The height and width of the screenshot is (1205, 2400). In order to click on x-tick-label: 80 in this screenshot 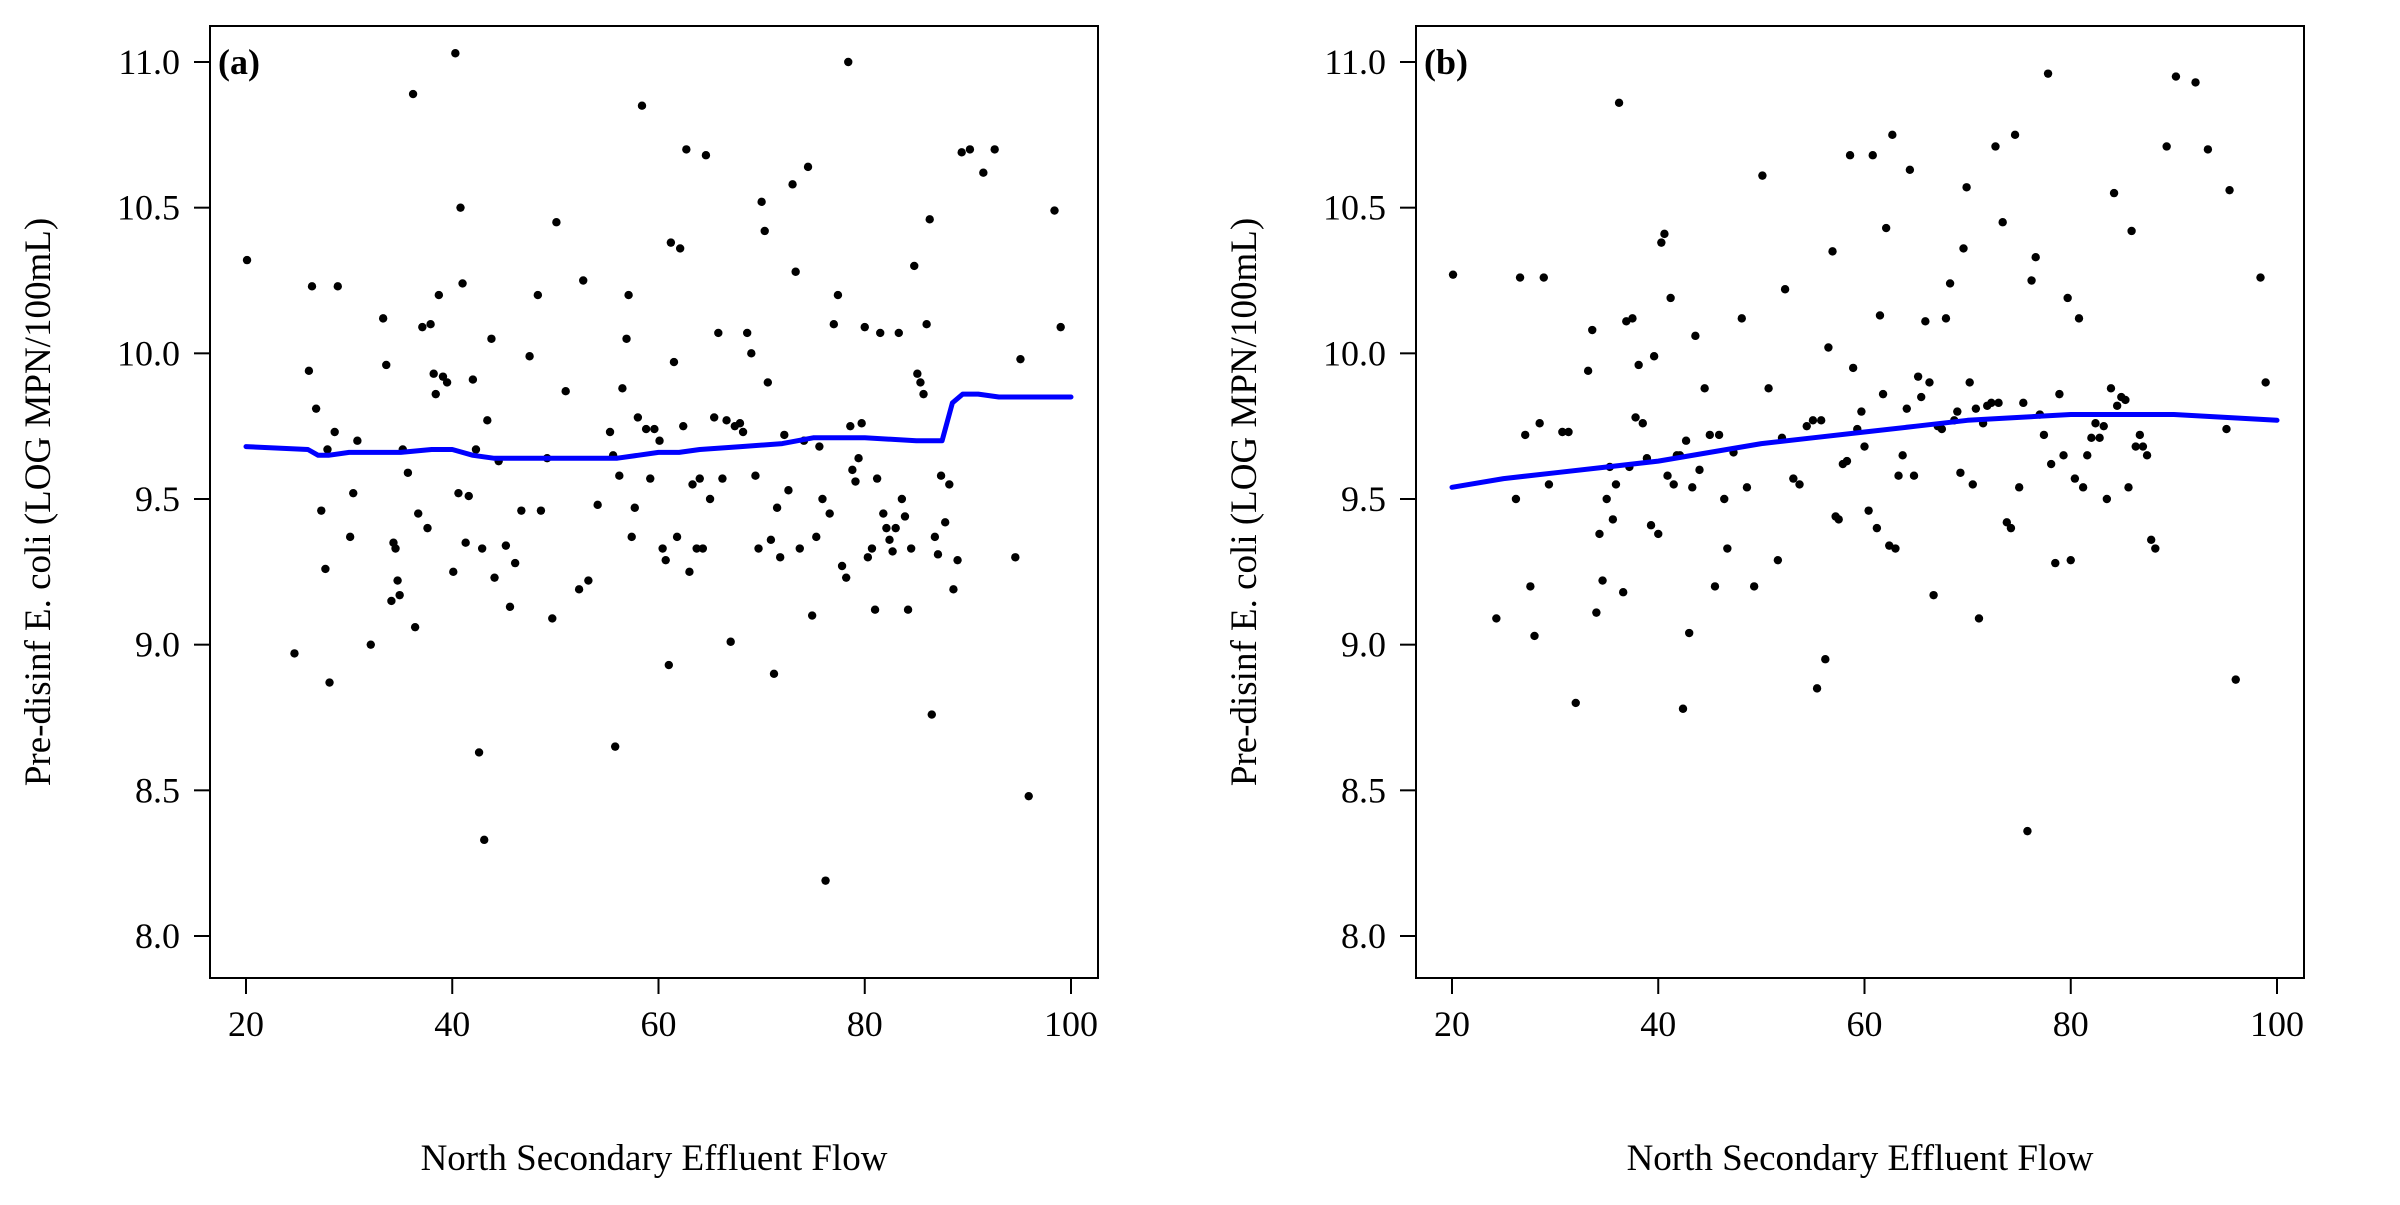, I will do `click(865, 1024)`.